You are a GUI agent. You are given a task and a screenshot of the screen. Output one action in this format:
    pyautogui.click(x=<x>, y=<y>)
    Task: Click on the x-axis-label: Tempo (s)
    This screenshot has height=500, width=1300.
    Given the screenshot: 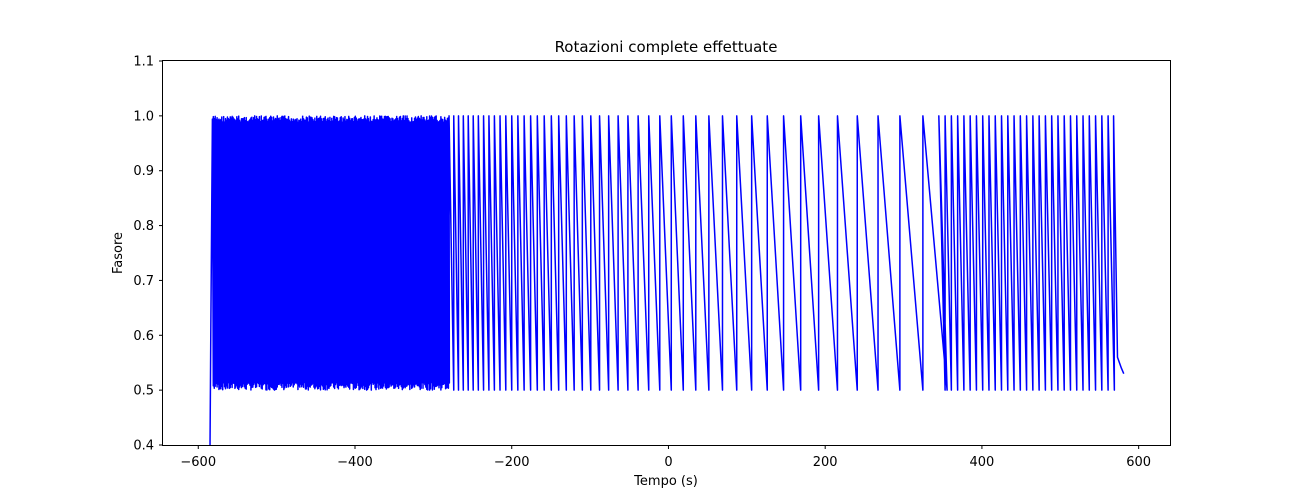 What is the action you would take?
    pyautogui.click(x=665, y=481)
    